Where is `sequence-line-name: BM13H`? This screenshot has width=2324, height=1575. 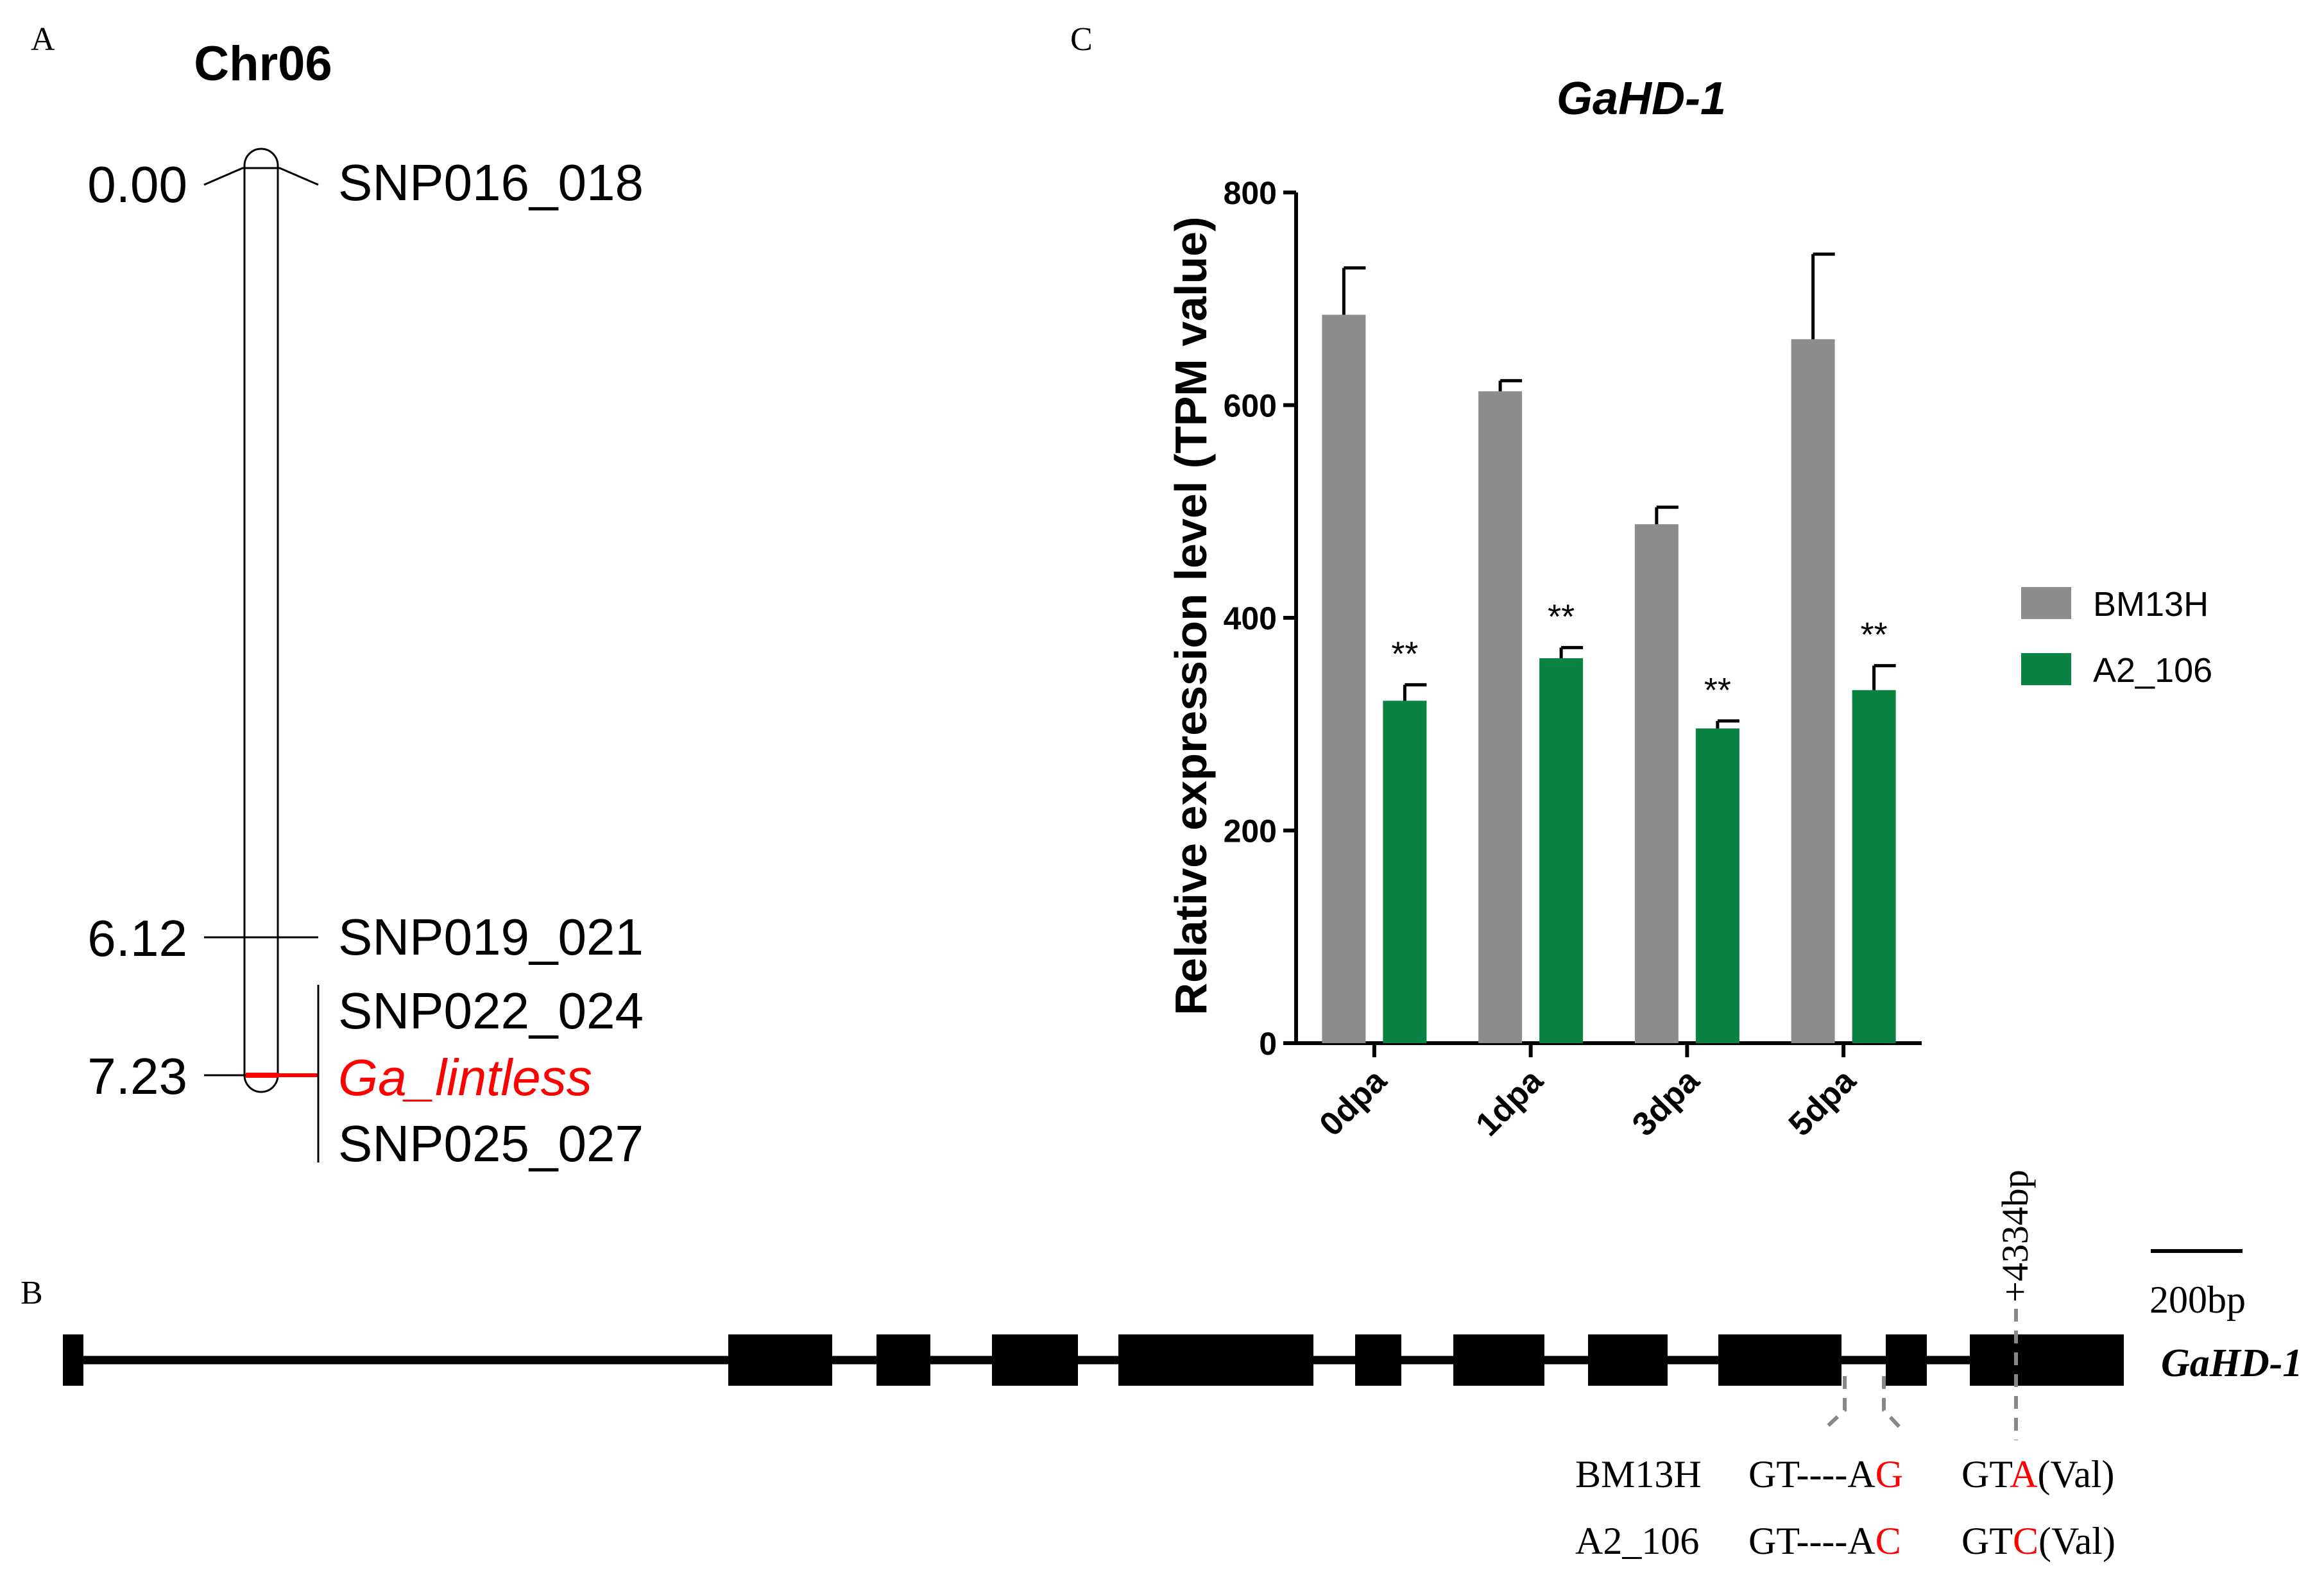
sequence-line-name: BM13H is located at coordinates (1638, 1474).